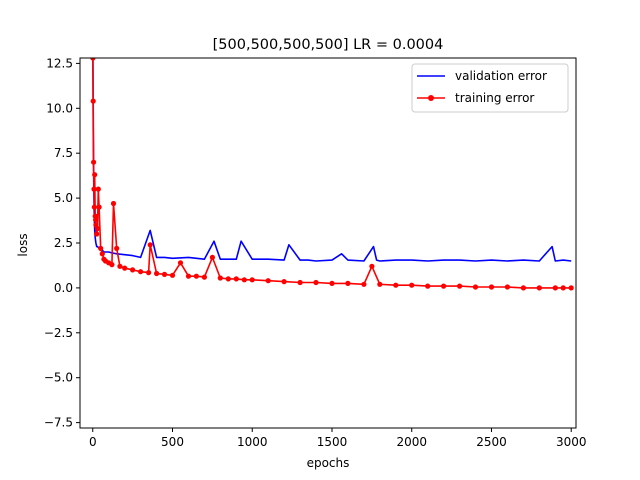  Describe the element at coordinates (93, 442) in the screenshot. I see `x-tick-label: 0` at that location.